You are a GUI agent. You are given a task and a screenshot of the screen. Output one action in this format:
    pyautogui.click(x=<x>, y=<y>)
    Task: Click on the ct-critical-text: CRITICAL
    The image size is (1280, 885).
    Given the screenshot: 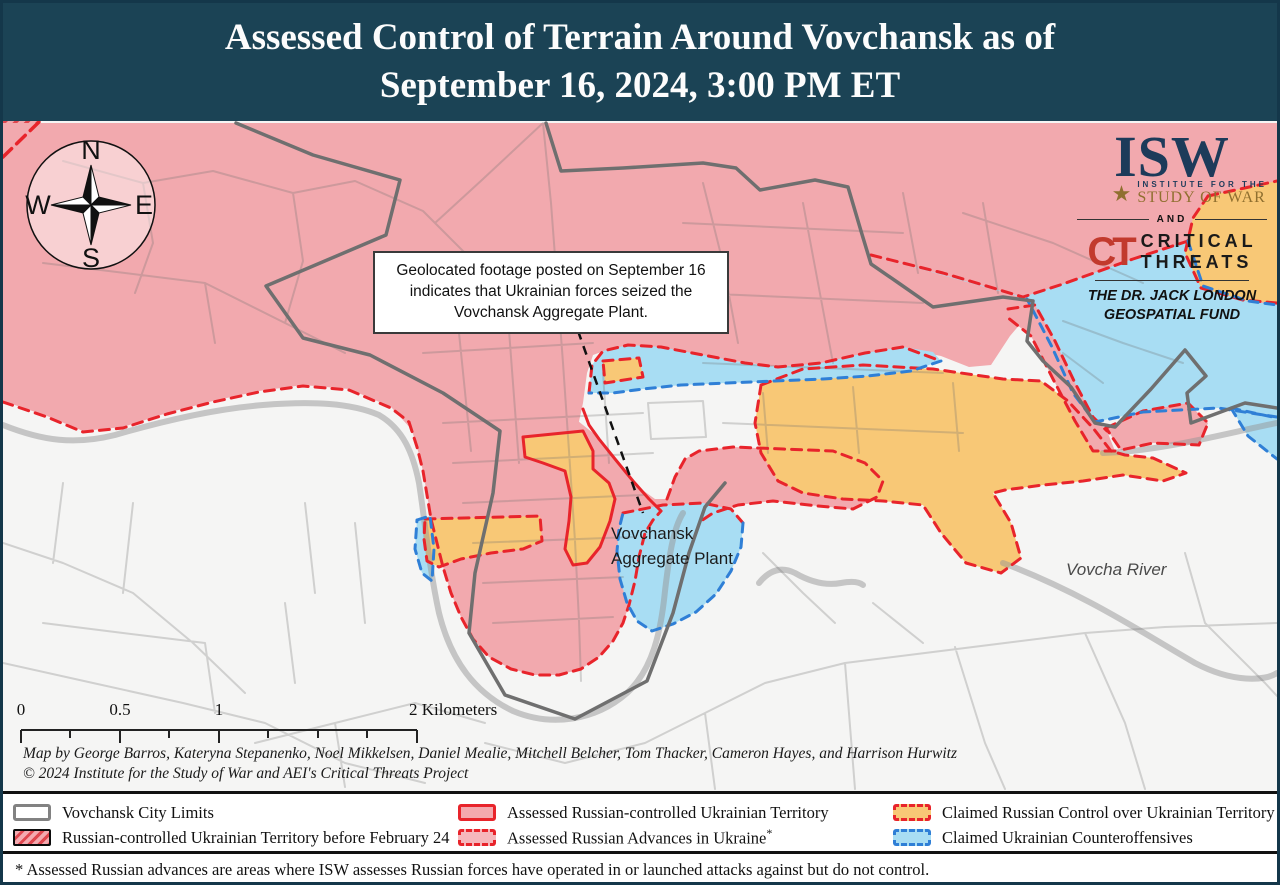 What is the action you would take?
    pyautogui.click(x=1198, y=241)
    